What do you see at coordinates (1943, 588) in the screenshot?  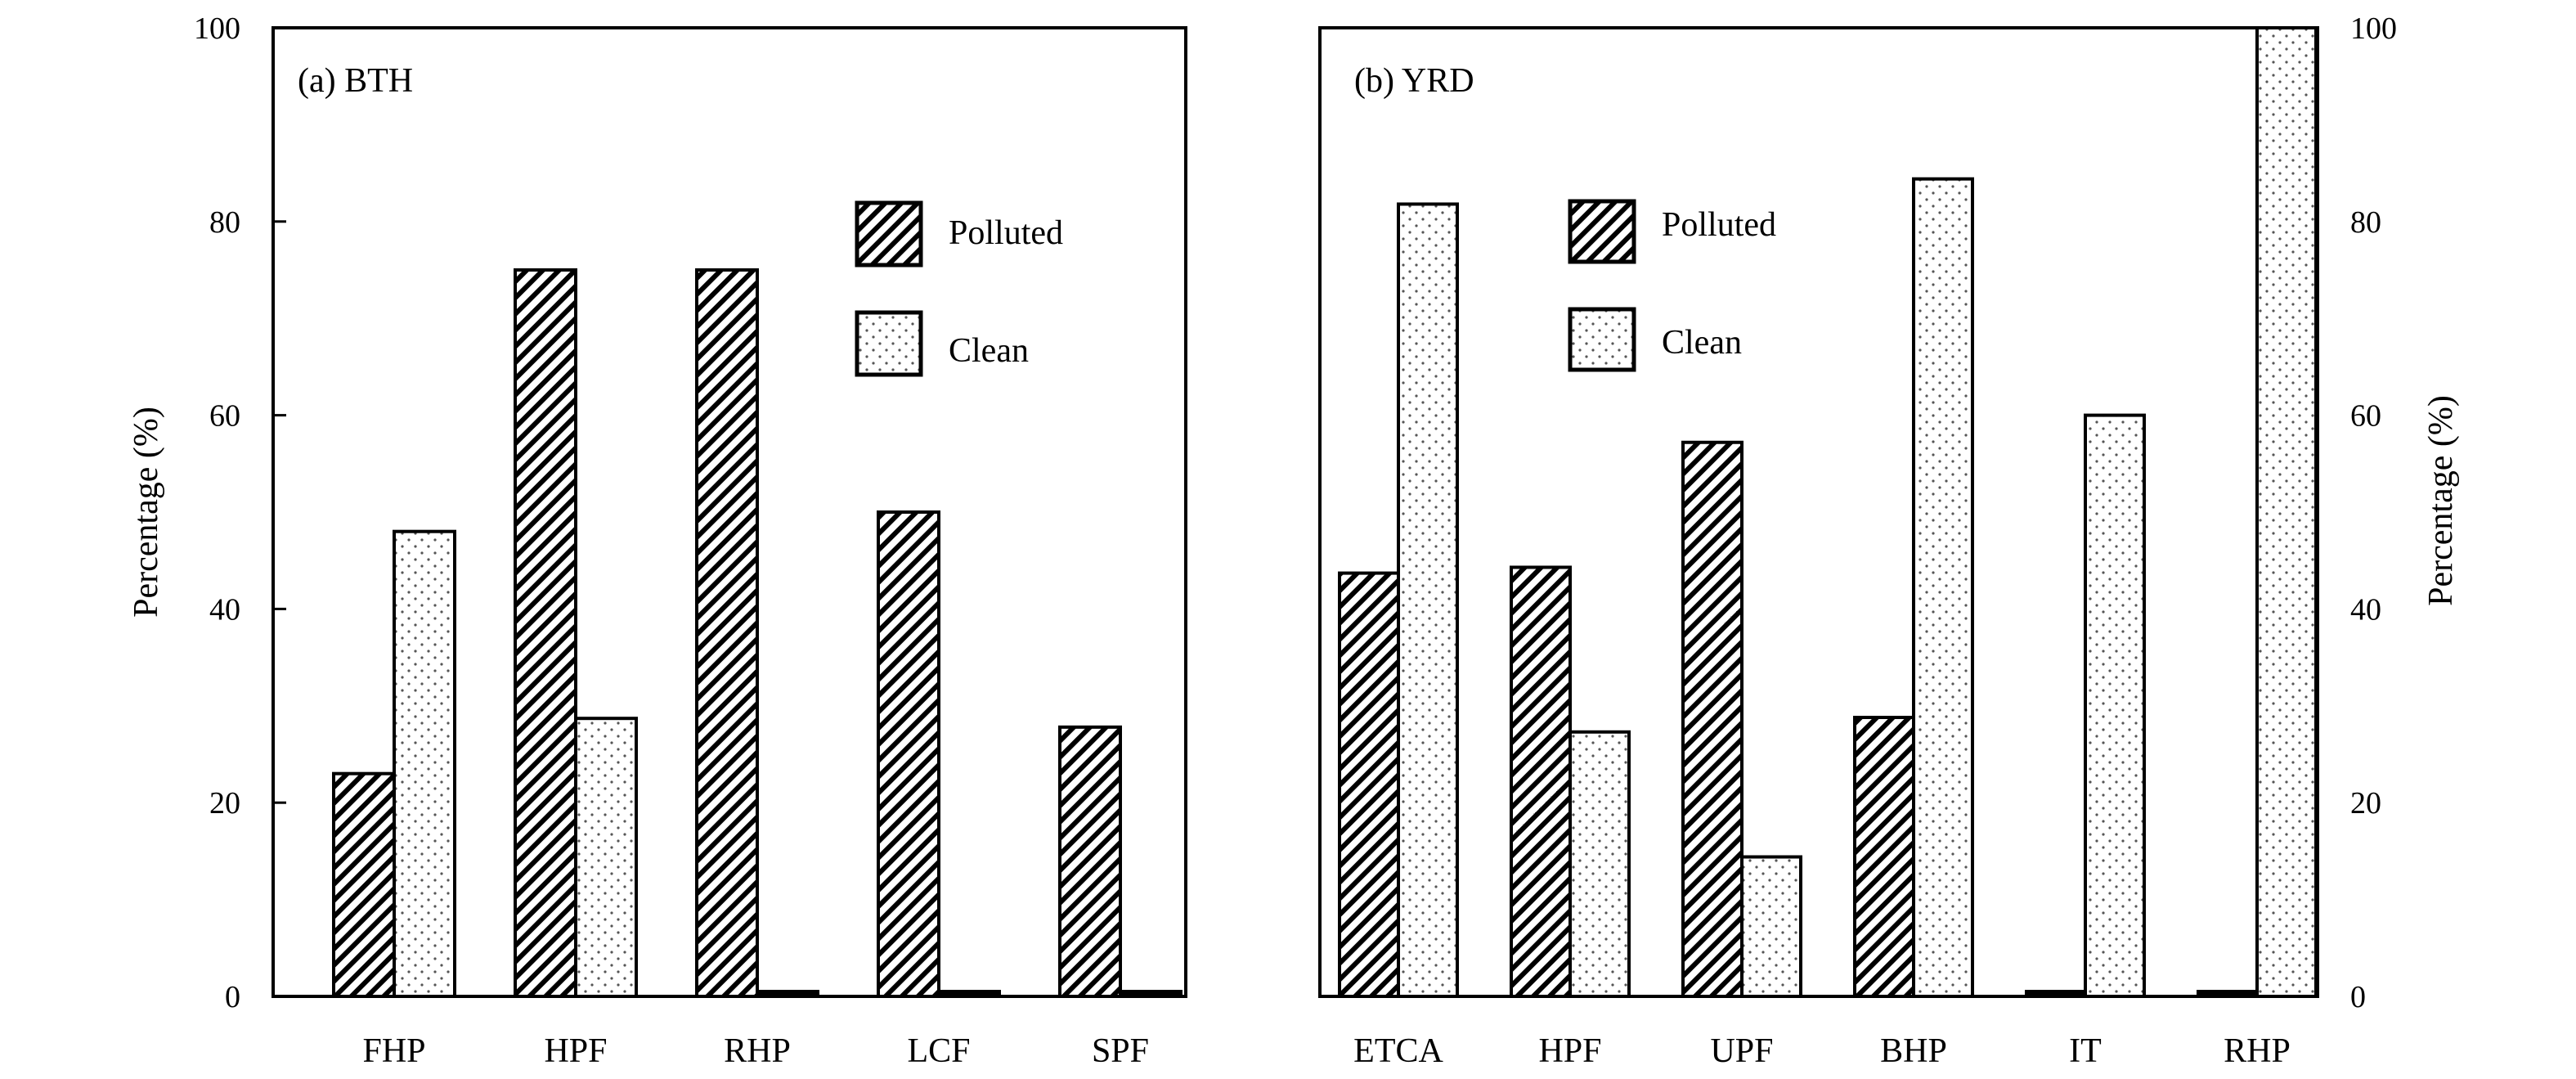 I see `bar-clean-bhp` at bounding box center [1943, 588].